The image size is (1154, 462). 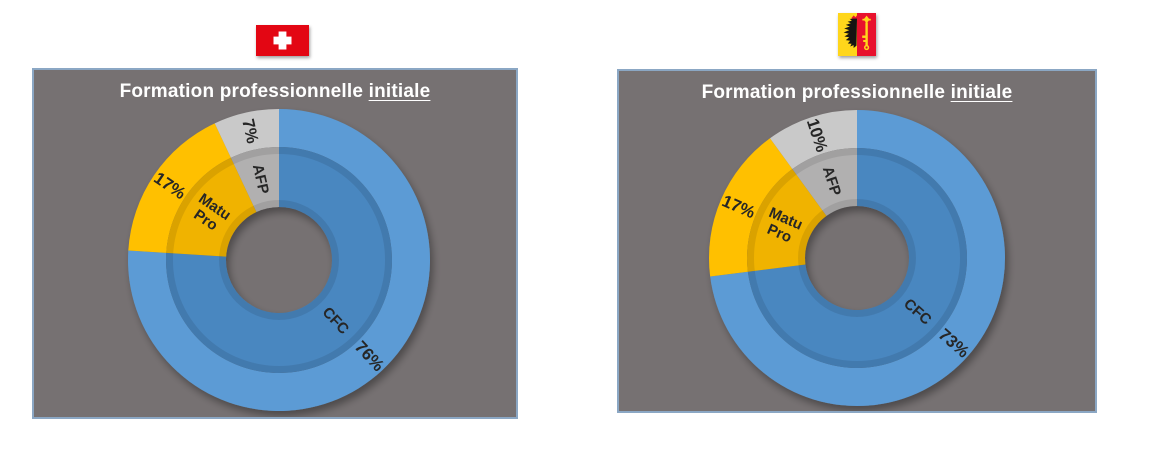 What do you see at coordinates (260, 179) in the screenshot?
I see `label-afp: AFP` at bounding box center [260, 179].